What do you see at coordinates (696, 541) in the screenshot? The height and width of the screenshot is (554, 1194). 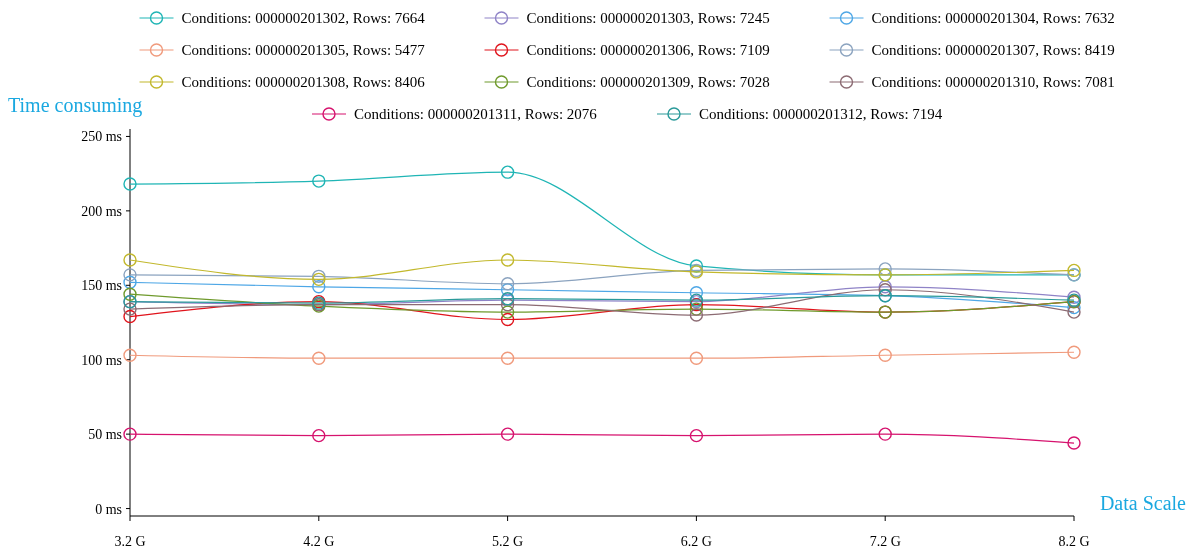 I see `x-tick-label: 6.2 G` at bounding box center [696, 541].